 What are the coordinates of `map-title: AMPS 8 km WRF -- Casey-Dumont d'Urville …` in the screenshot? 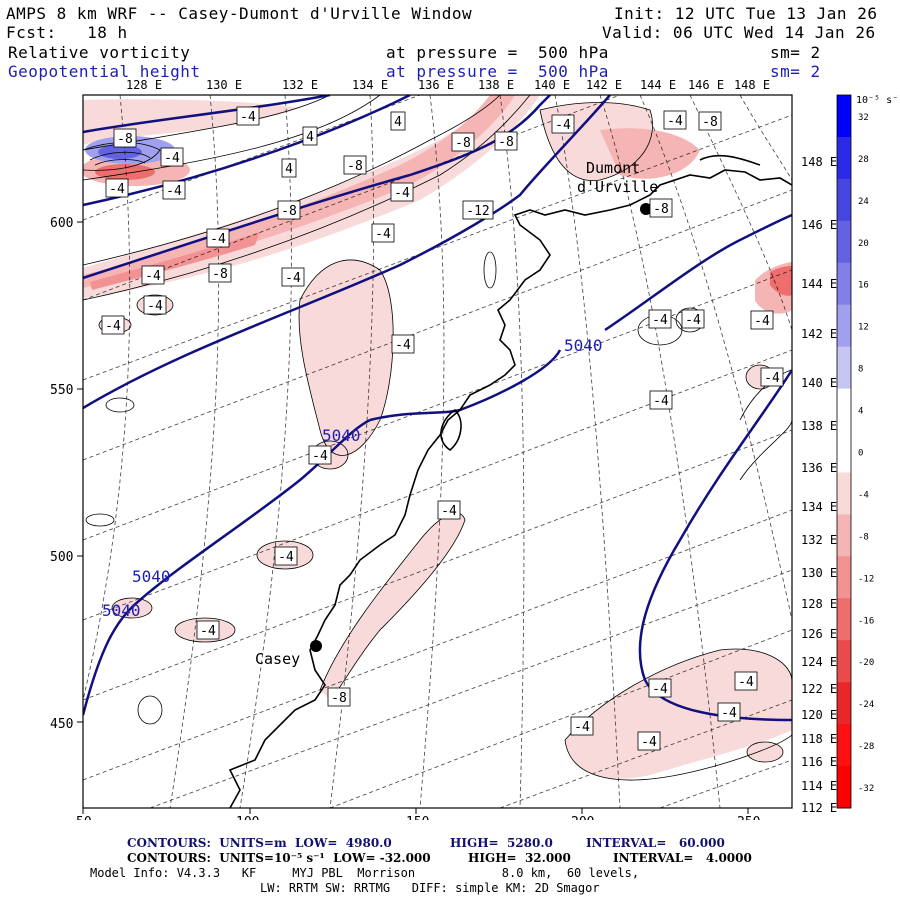 It's located at (239, 13).